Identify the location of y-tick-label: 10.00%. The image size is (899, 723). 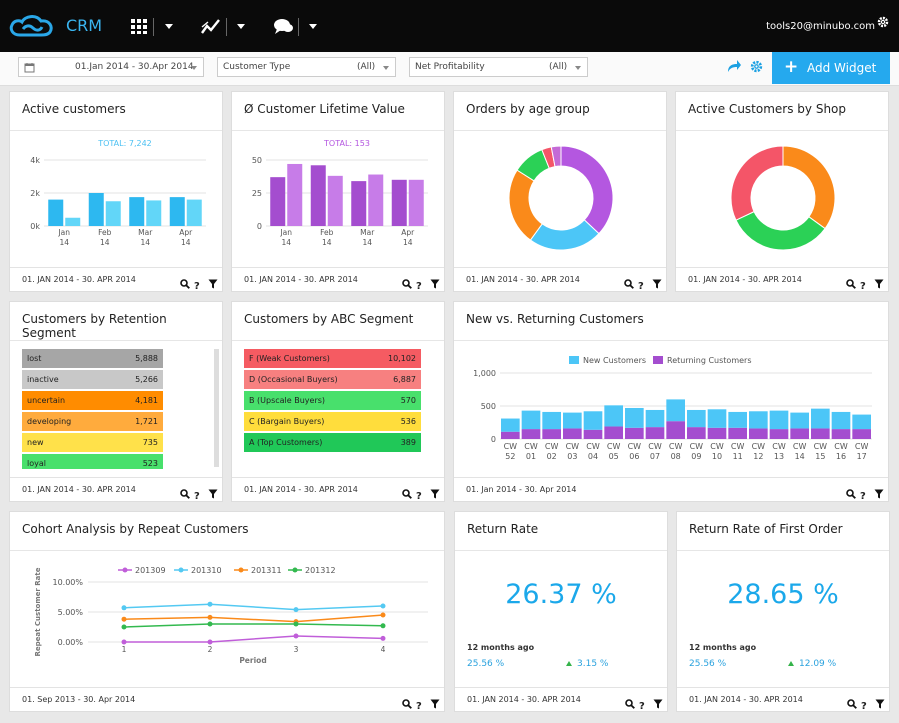
(67, 582).